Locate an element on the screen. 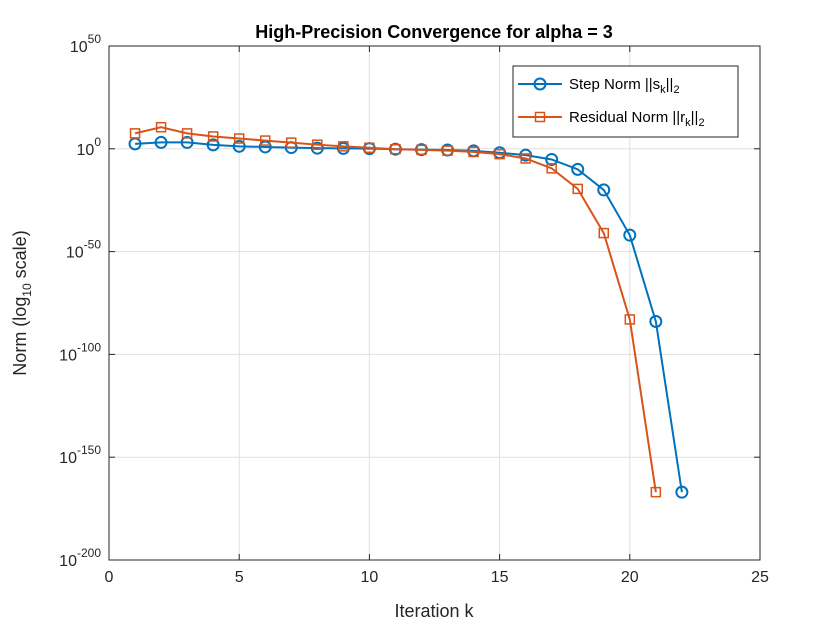  y-tick-label: 1050 is located at coordinates (85, 44).